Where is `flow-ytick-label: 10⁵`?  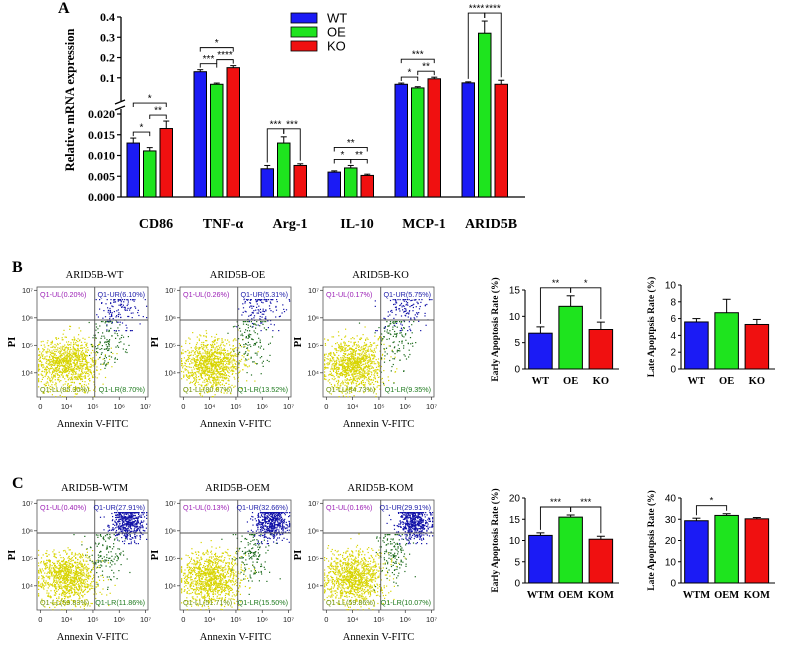 flow-ytick-label: 10⁵ is located at coordinates (313, 345).